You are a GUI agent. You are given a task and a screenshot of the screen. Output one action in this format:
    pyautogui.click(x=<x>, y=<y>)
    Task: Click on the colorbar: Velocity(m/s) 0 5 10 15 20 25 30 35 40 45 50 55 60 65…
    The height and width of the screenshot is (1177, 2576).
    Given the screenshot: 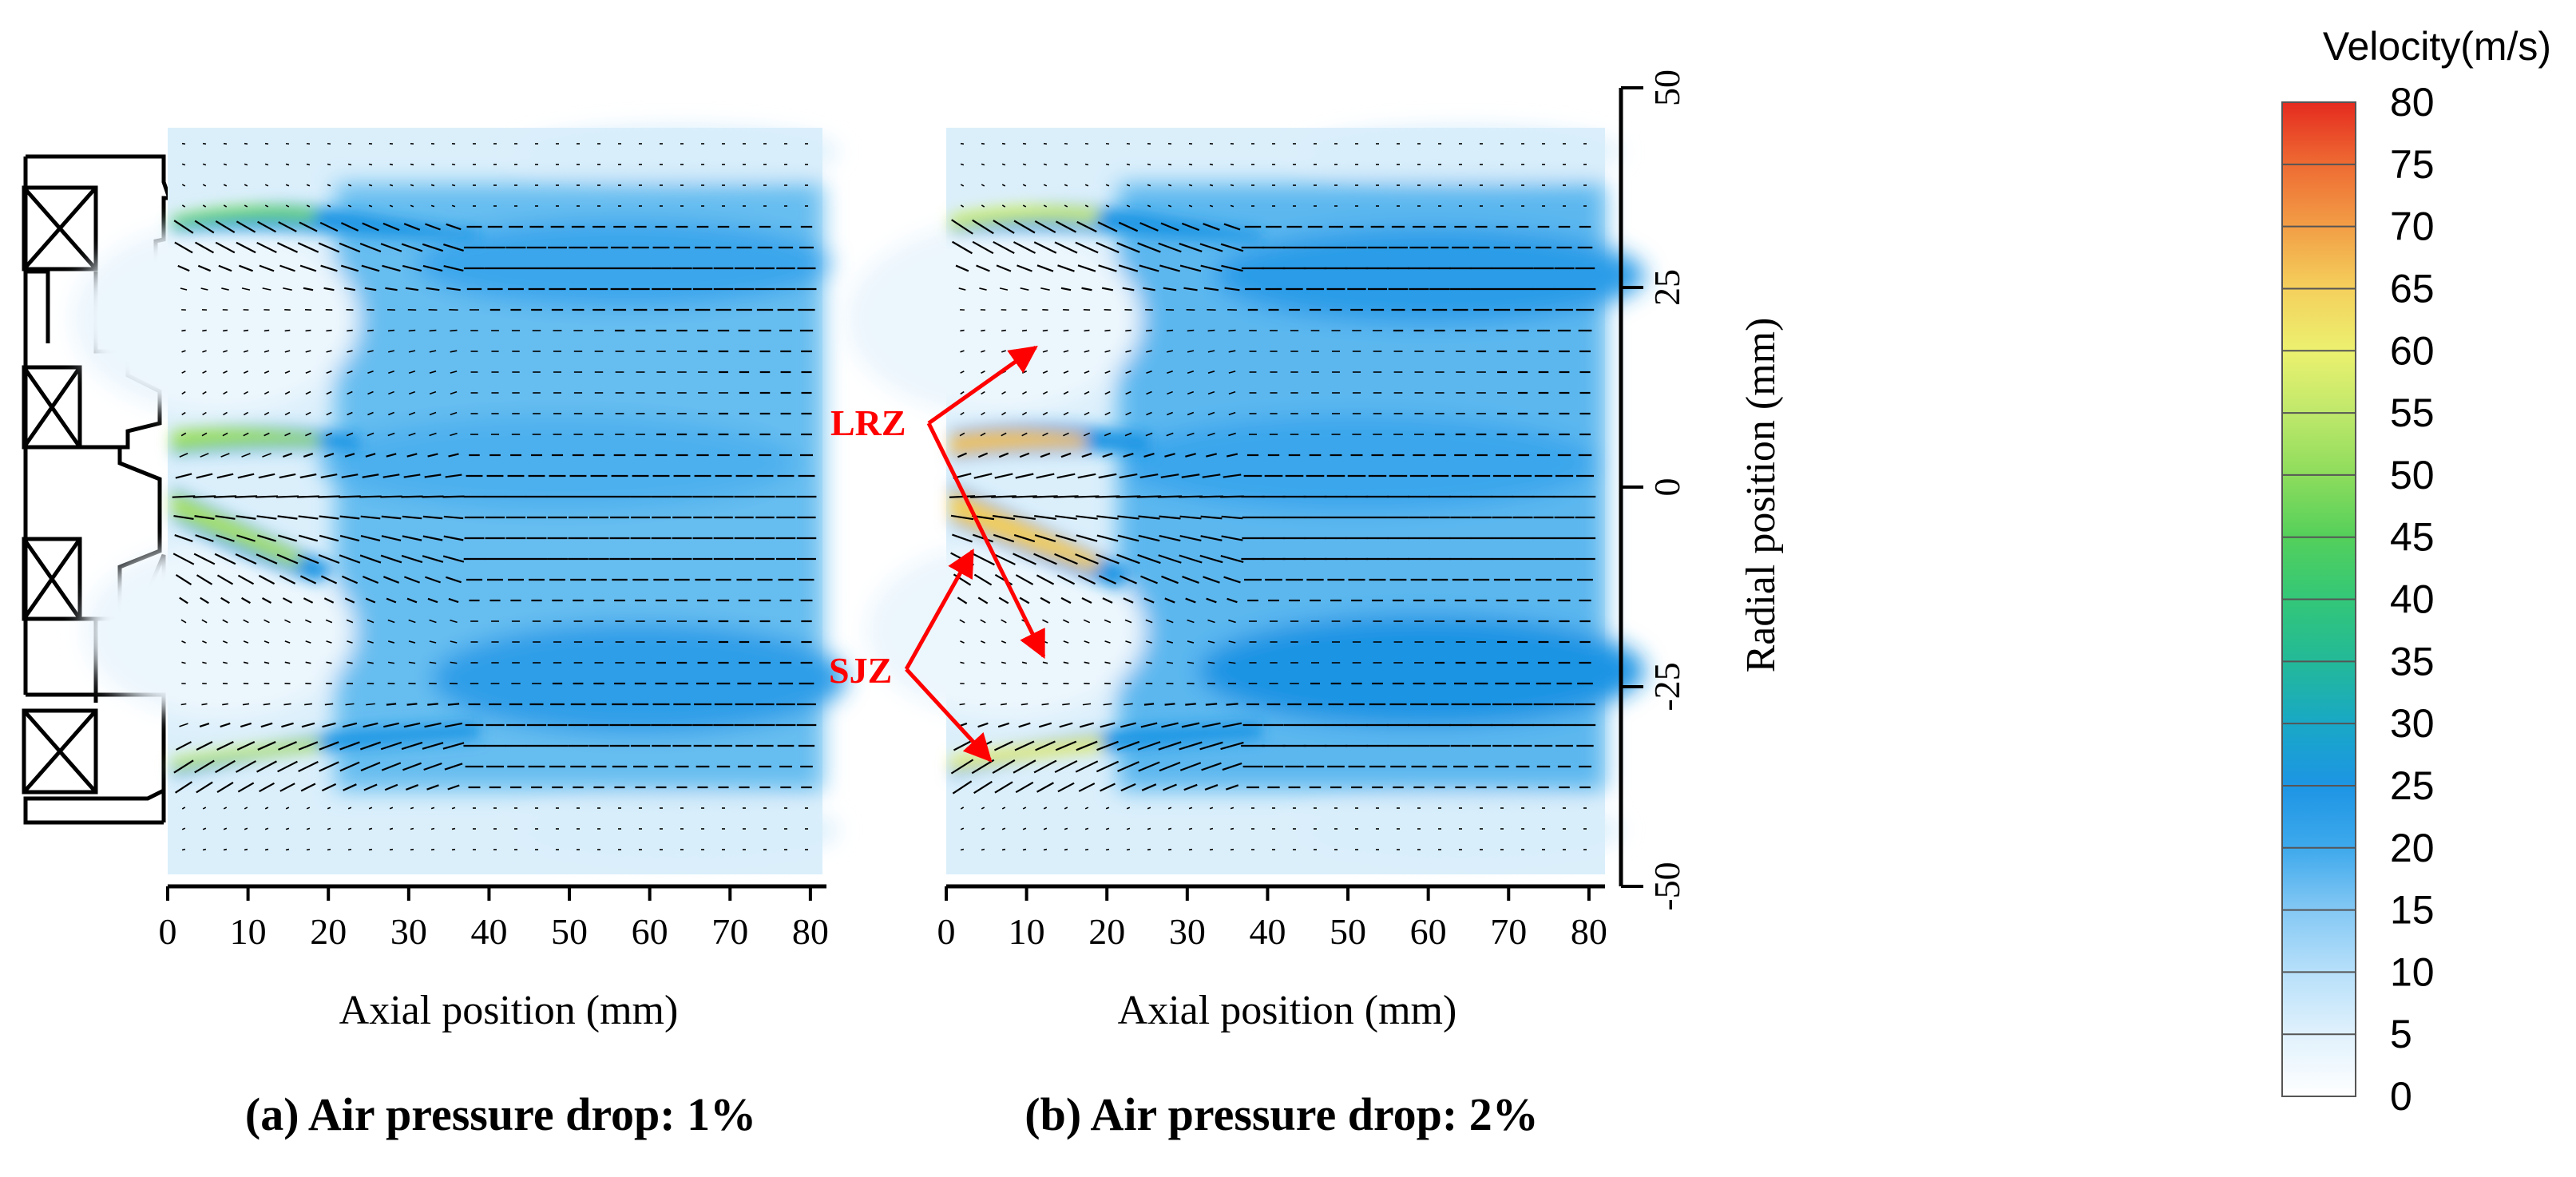 What is the action you would take?
    pyautogui.click(x=2416, y=571)
    